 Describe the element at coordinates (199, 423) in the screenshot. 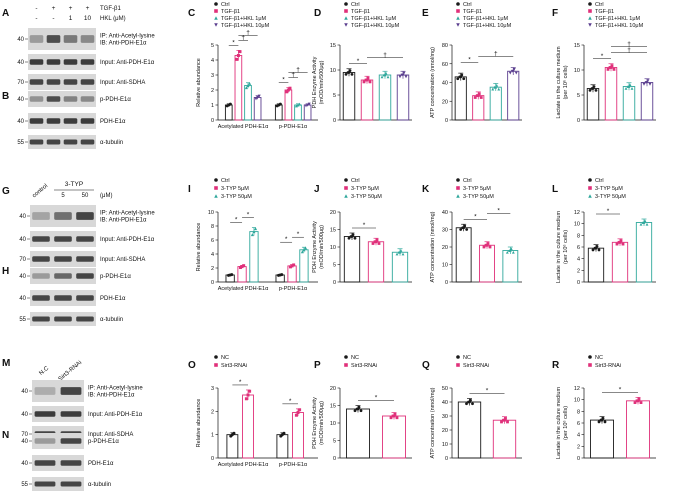

I see `y-axis-label: Relative abundance` at that location.